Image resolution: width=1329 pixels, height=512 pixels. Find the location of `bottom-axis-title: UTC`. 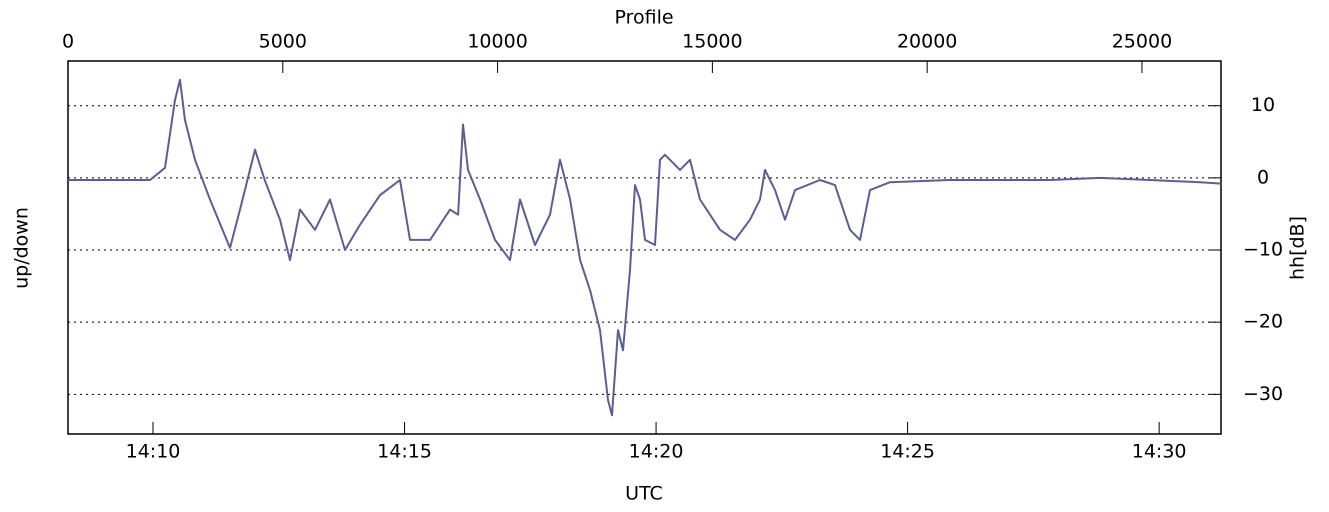

bottom-axis-title: UTC is located at coordinates (644, 494).